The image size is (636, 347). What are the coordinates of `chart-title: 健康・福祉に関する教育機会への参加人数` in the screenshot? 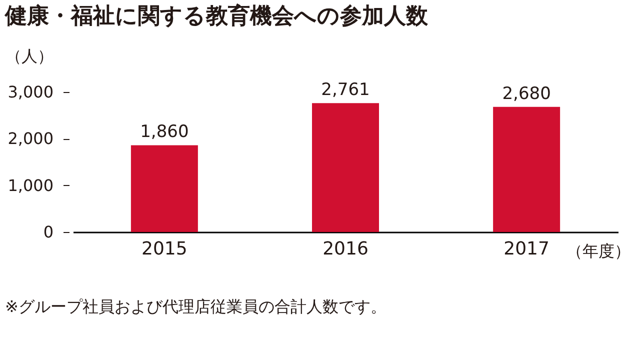 It's located at (216, 16).